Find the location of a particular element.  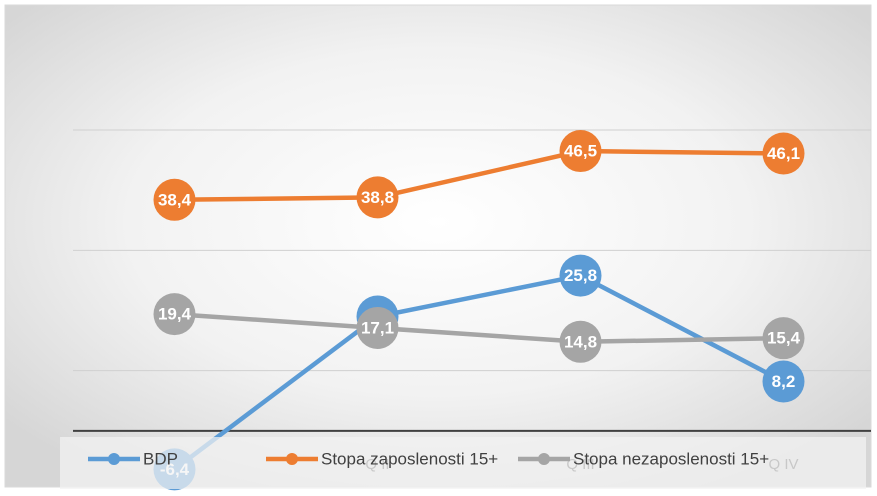

data-label: 46,5 is located at coordinates (580, 151).